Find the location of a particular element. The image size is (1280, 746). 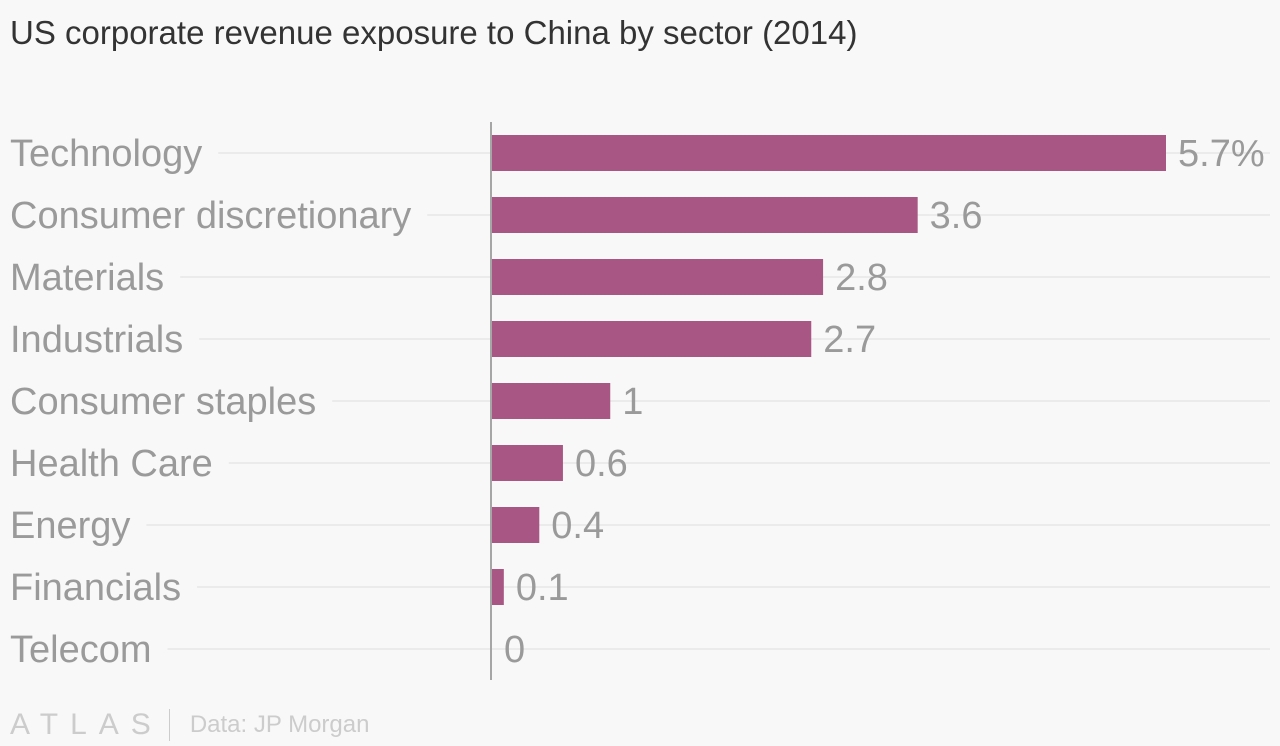

data-label: 2.8 is located at coordinates (861, 278).